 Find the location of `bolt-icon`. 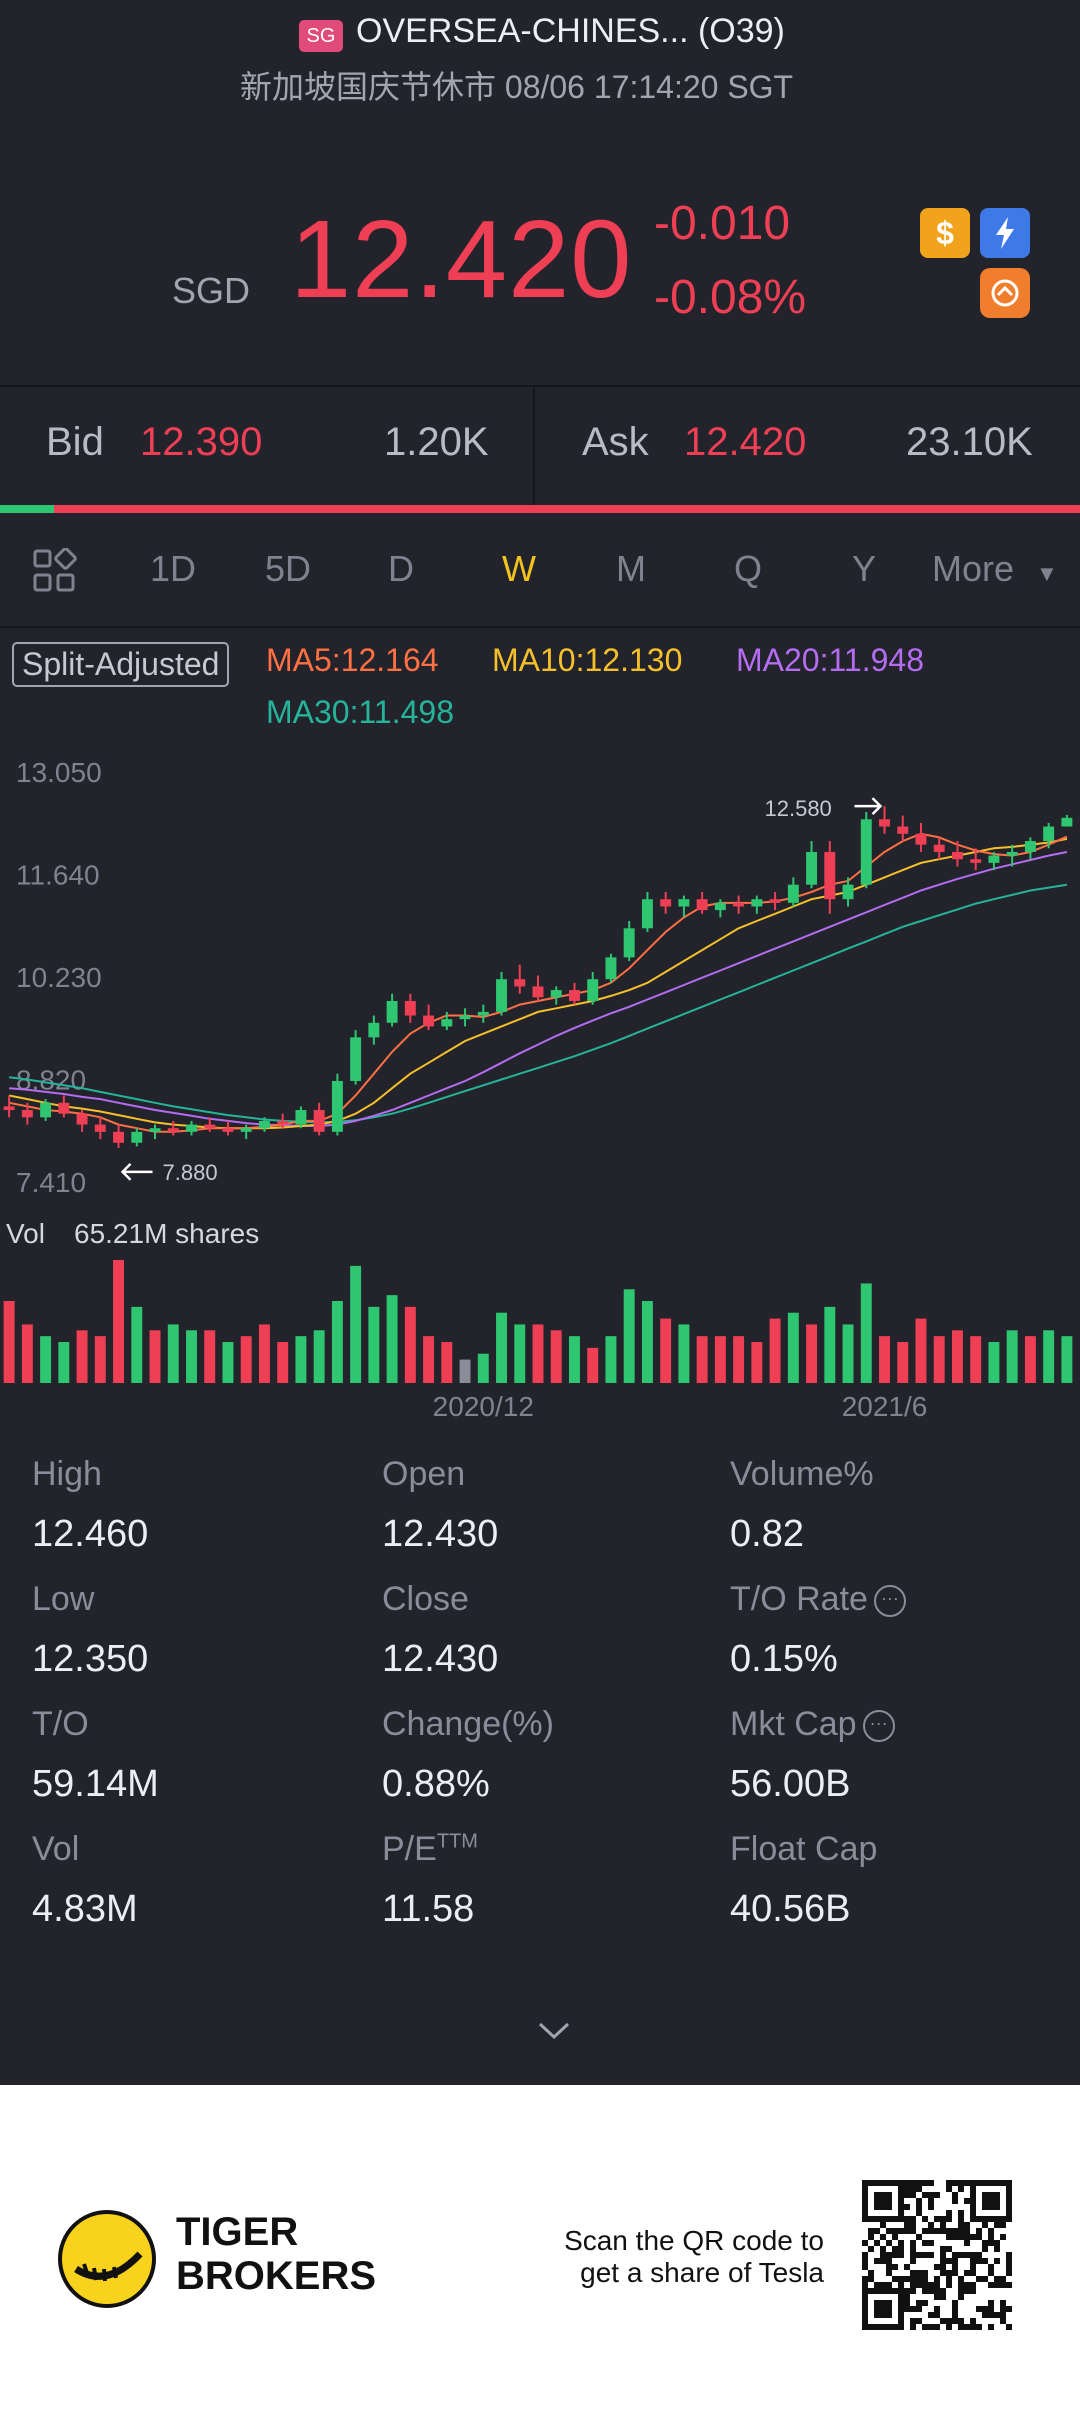

bolt-icon is located at coordinates (1005, 233).